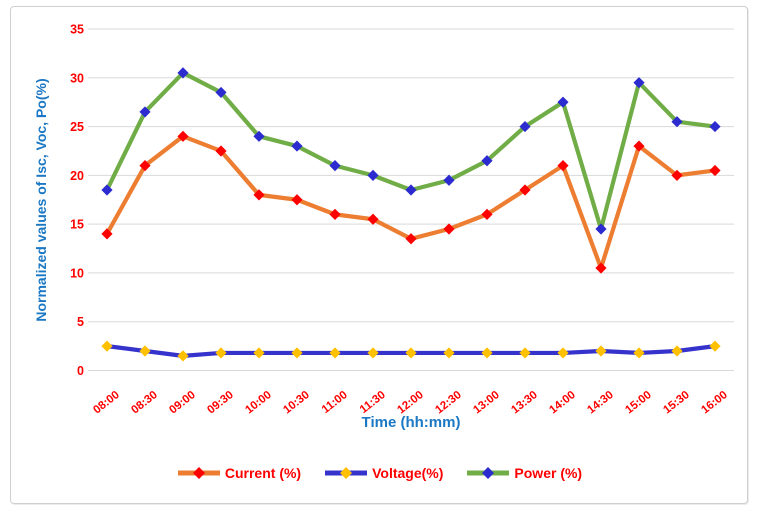 The height and width of the screenshot is (515, 758). I want to click on y-axis-tick-labels: 0 5 10 15 20 25 30 35, so click(77, 201).